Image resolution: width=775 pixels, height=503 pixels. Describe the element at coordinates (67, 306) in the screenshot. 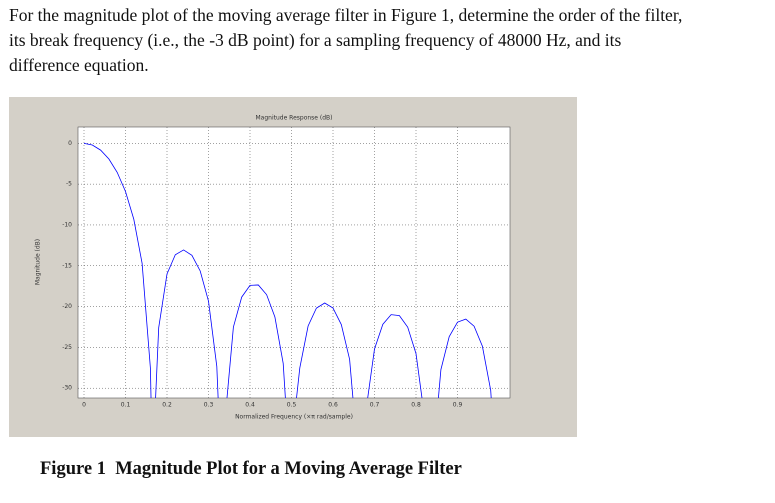

I see `y-tick-label: -20` at that location.